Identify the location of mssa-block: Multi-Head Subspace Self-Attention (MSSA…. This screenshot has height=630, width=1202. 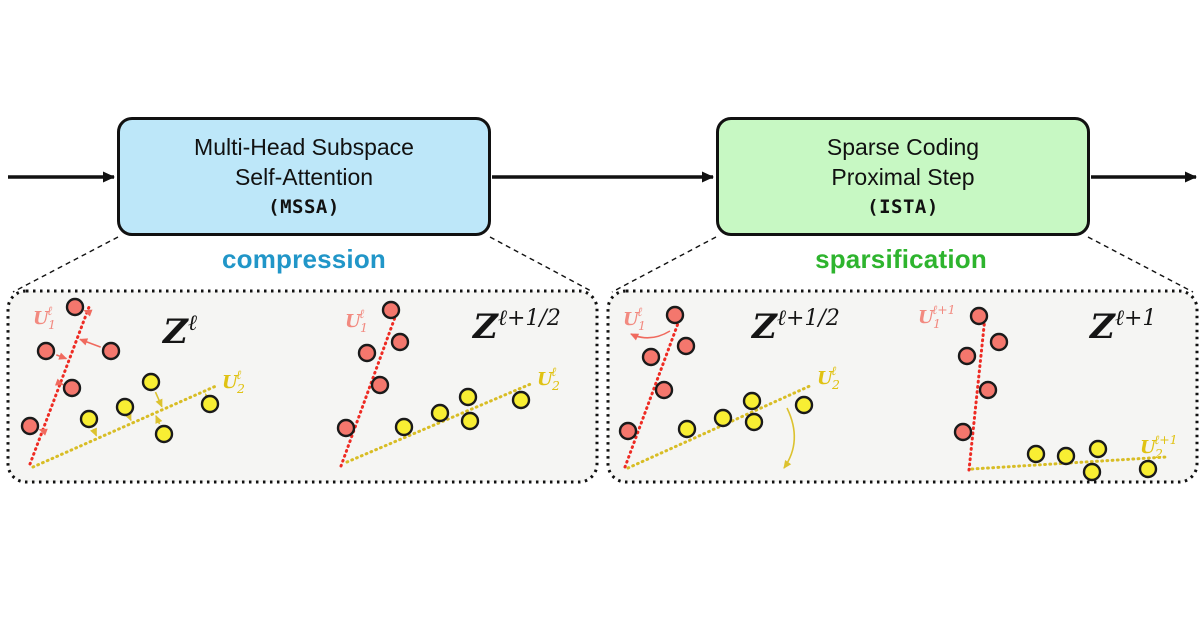
(304, 176).